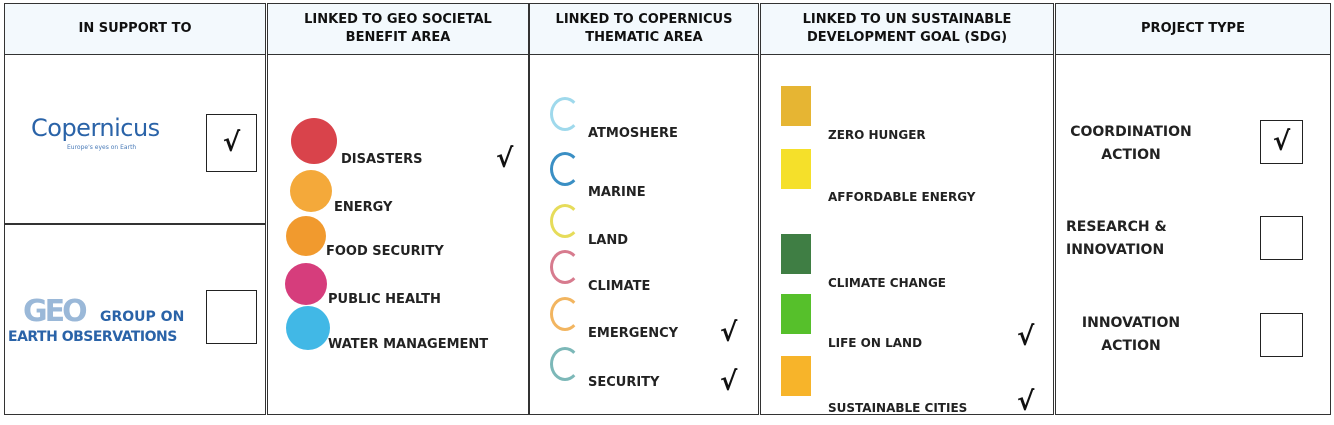  What do you see at coordinates (875, 343) in the screenshot?
I see `sdg-label: LIFE ON LAND` at bounding box center [875, 343].